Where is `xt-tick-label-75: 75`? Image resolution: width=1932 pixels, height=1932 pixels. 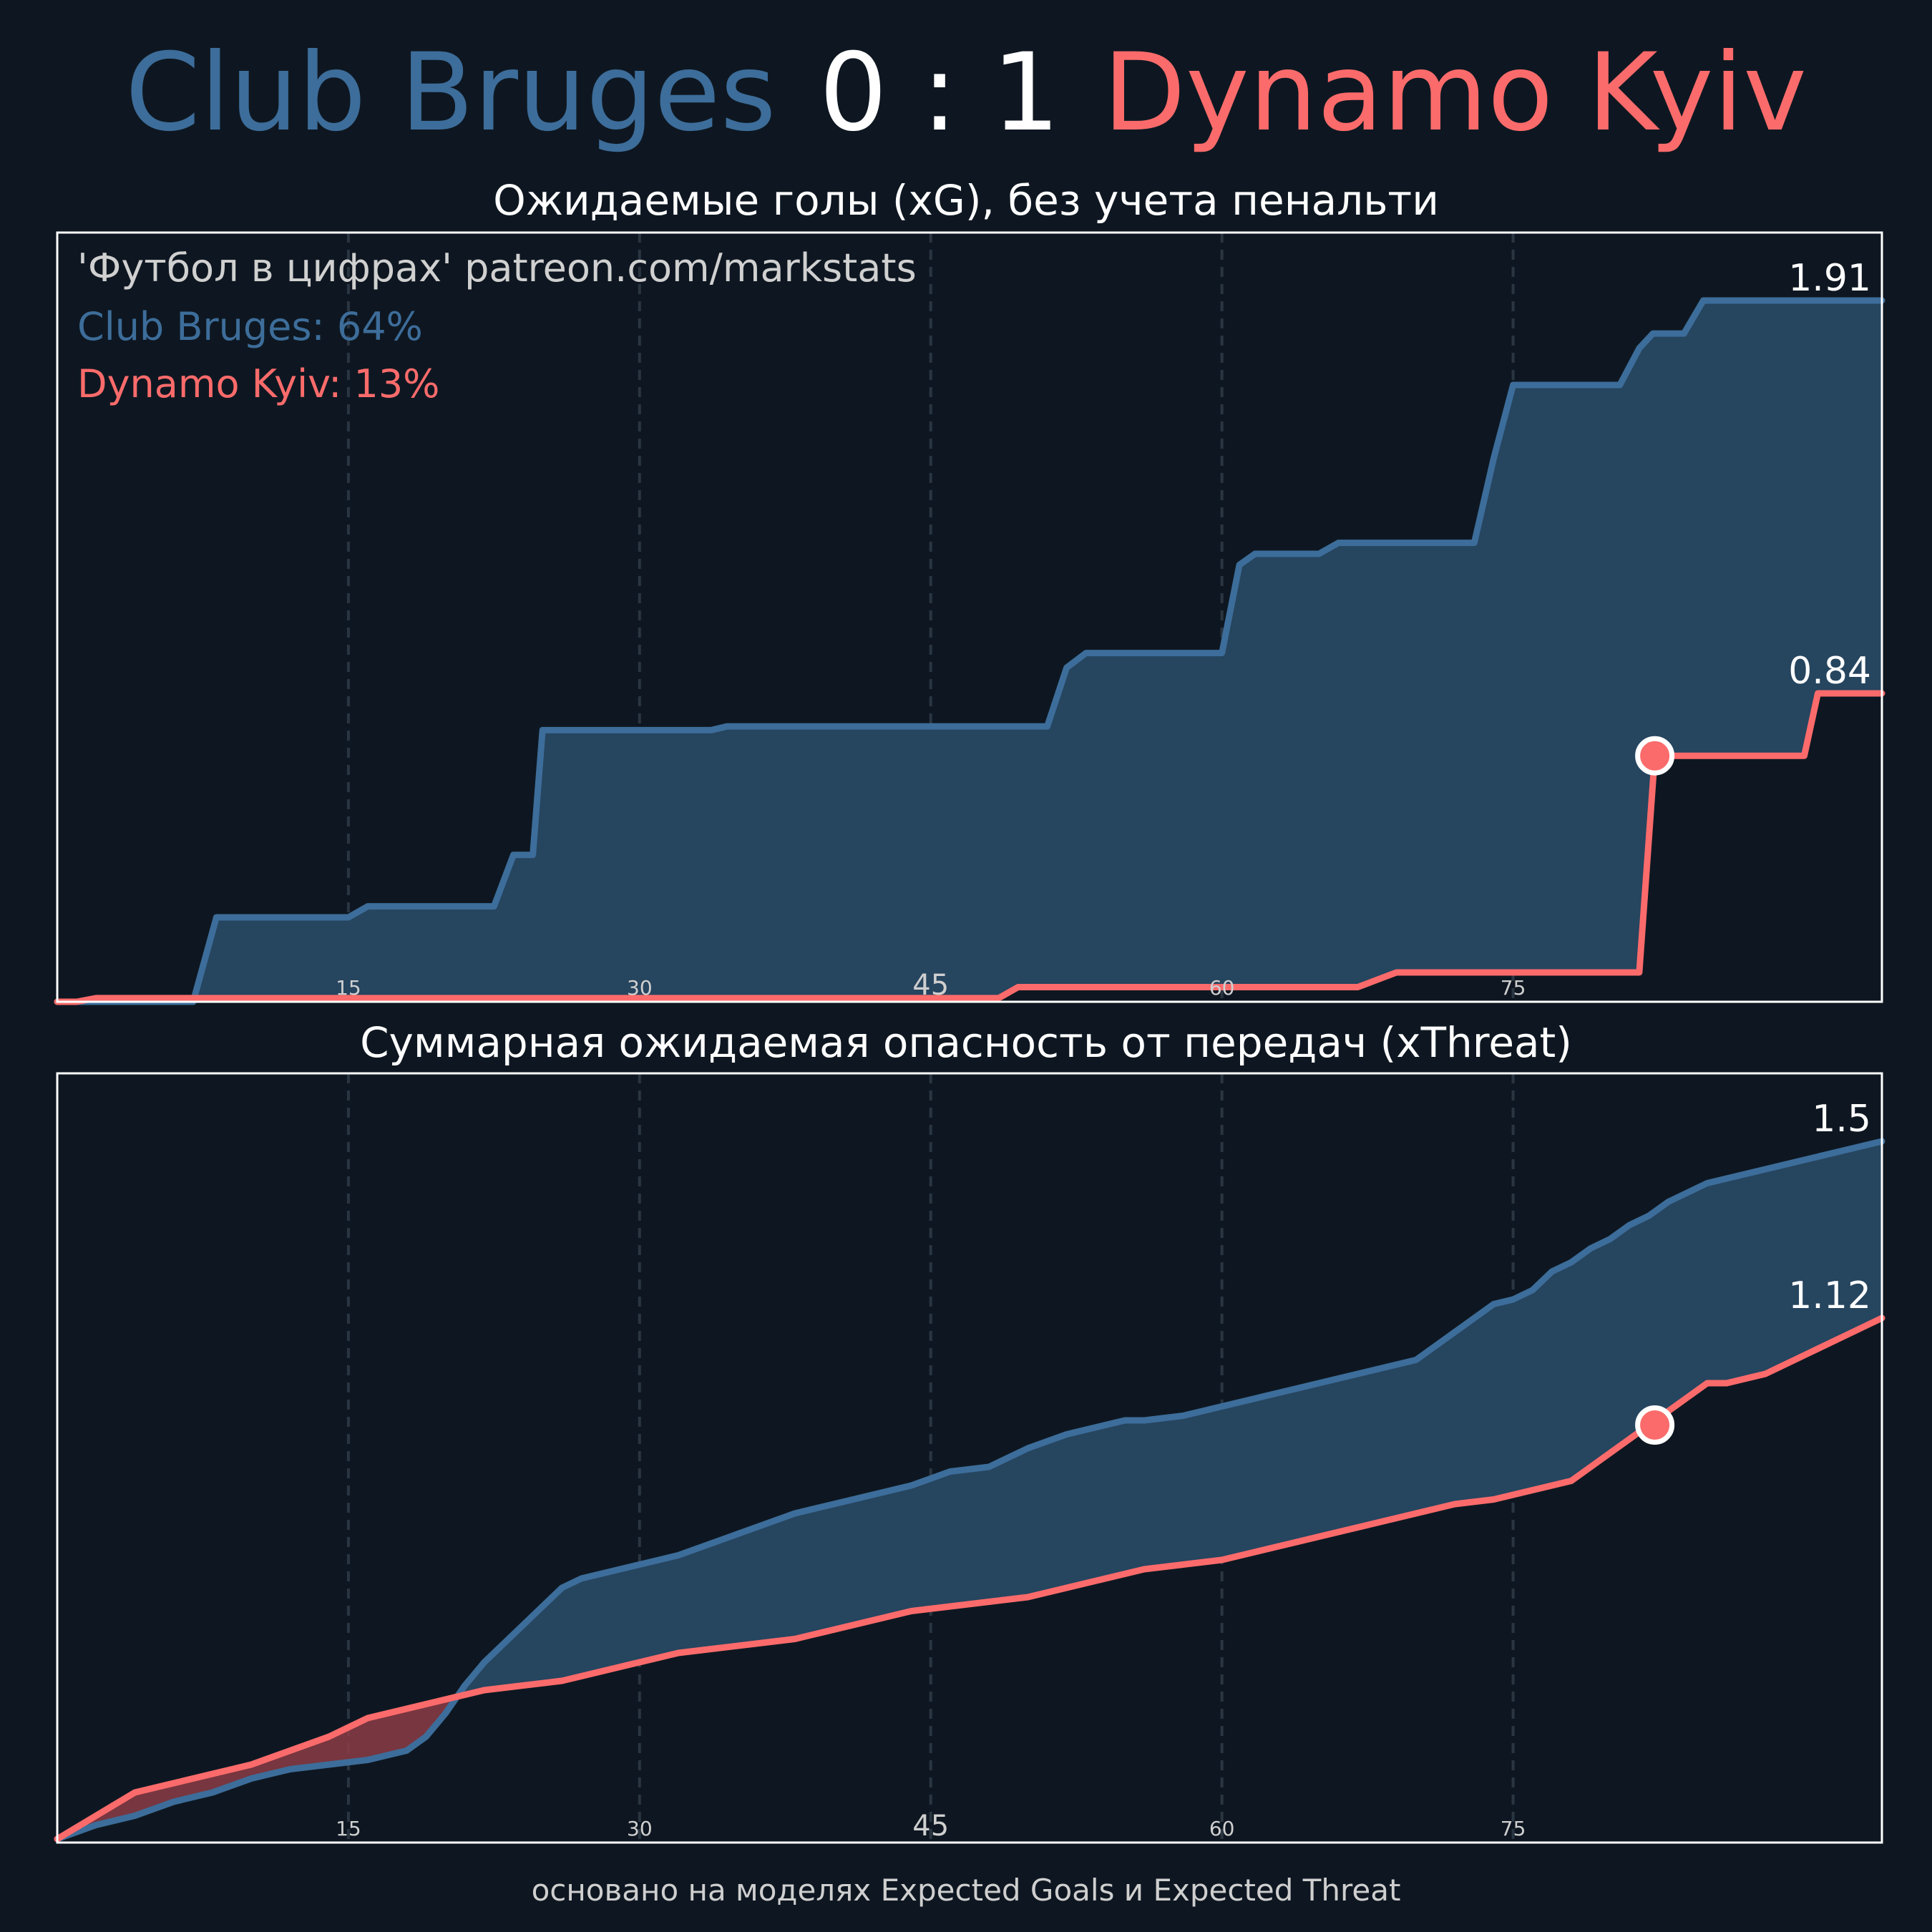
xt-tick-label-75: 75 is located at coordinates (1513, 1828).